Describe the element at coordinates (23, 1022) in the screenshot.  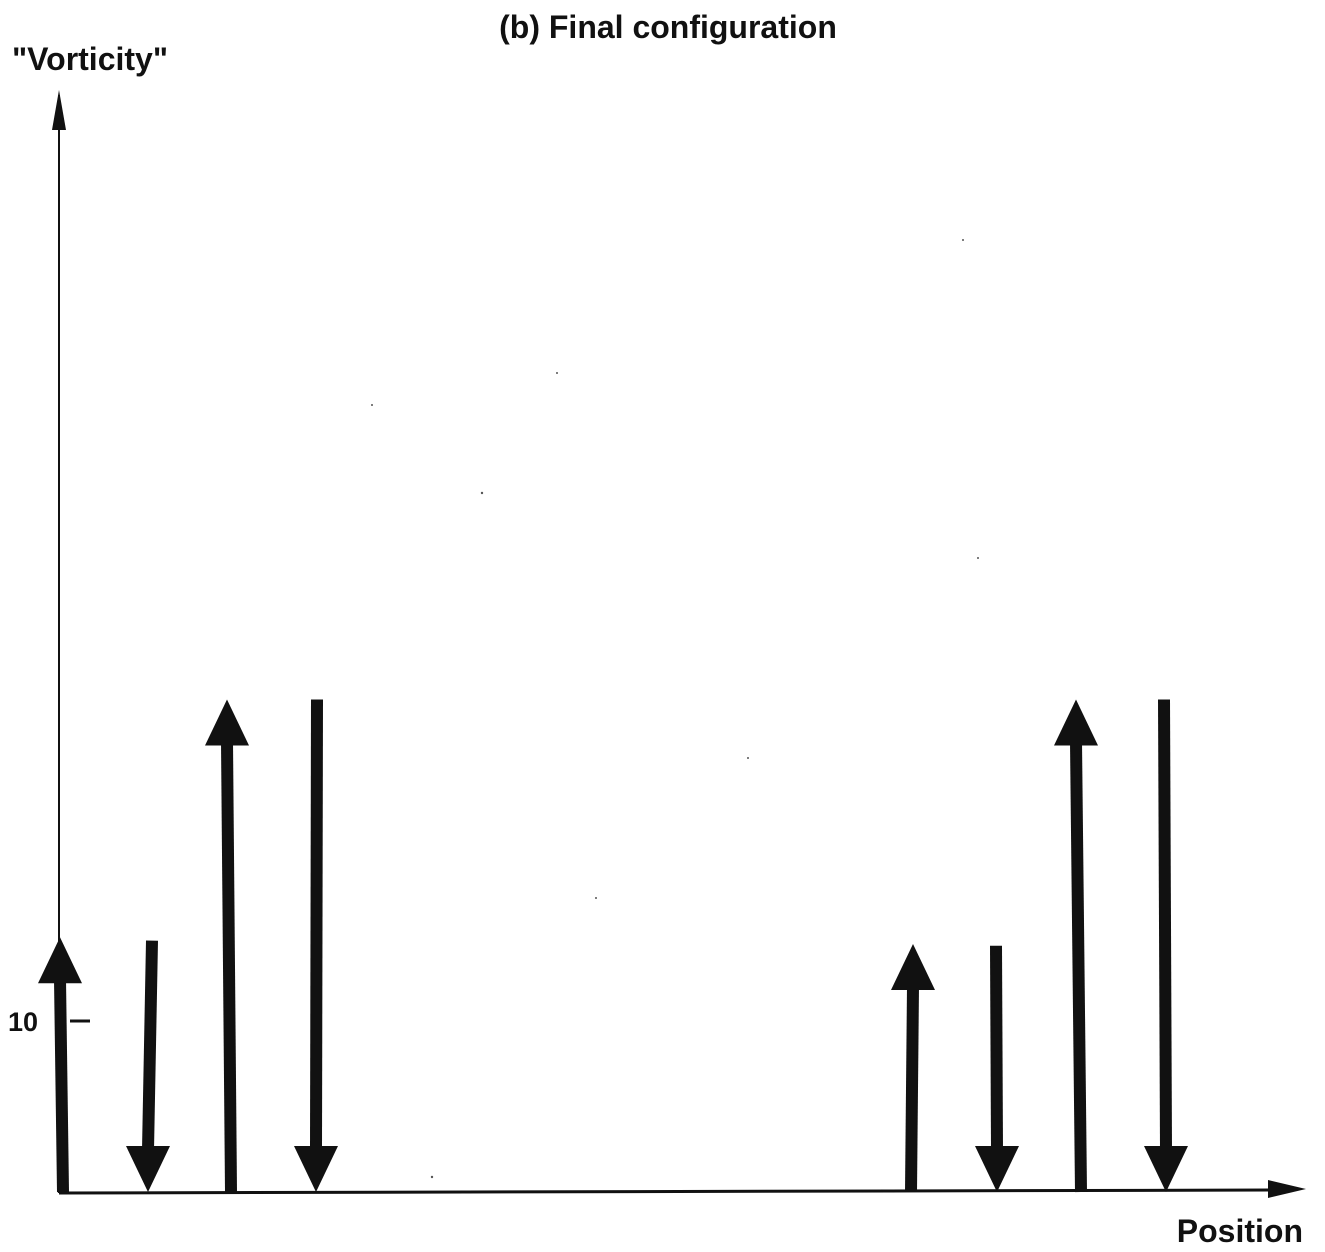
I see `y-axis-tick-label: 10` at that location.